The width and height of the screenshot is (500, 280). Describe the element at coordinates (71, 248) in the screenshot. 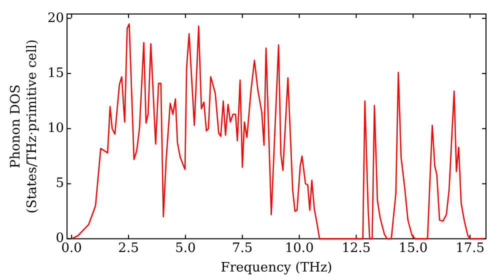

I see `x-tick-label: 0.0` at that location.